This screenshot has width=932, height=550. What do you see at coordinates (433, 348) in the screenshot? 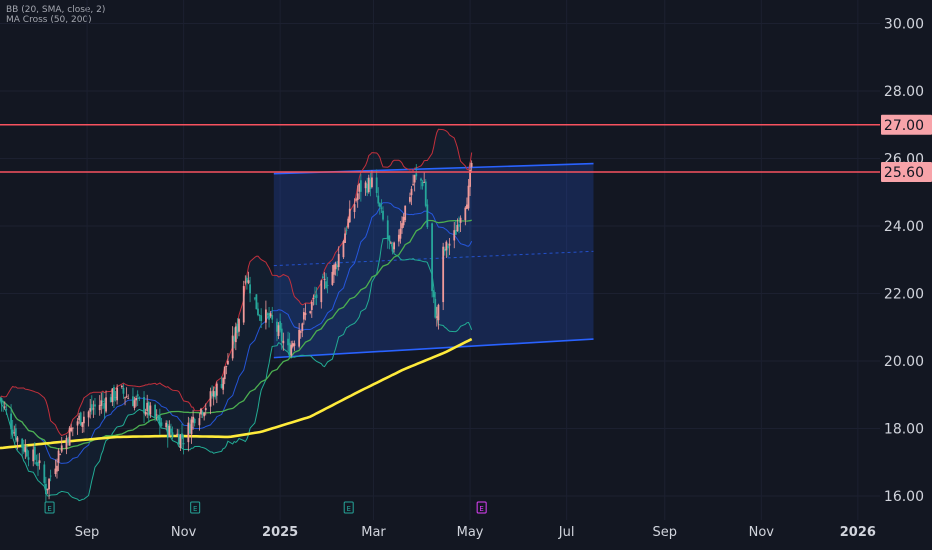
I see `channel-lower-line` at bounding box center [433, 348].